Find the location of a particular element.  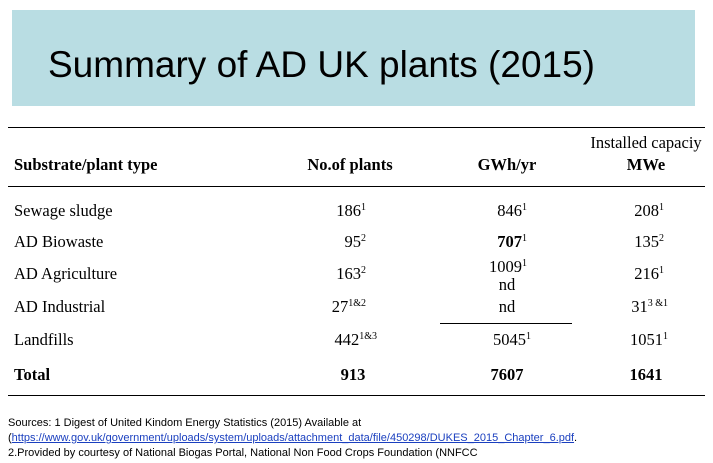

row-total-plants: 913 is located at coordinates (353, 374).